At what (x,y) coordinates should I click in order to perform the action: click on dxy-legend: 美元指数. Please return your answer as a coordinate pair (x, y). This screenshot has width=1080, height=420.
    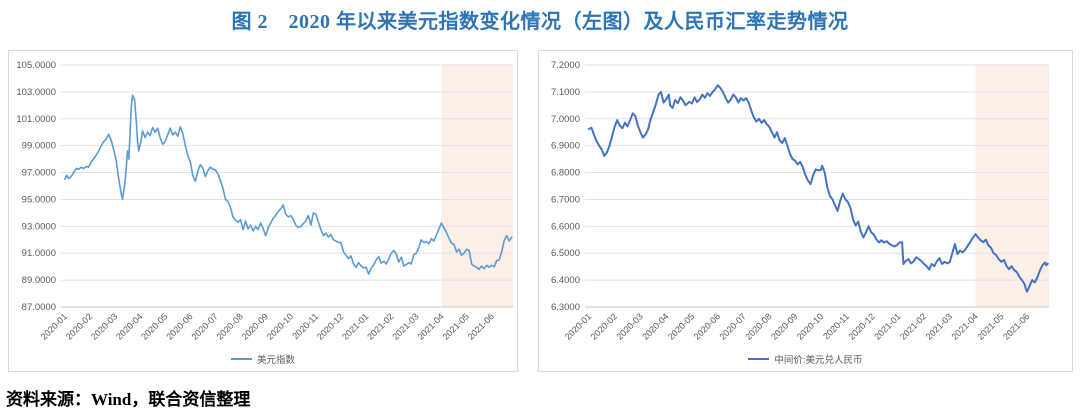
    Looking at the image, I should click on (263, 359).